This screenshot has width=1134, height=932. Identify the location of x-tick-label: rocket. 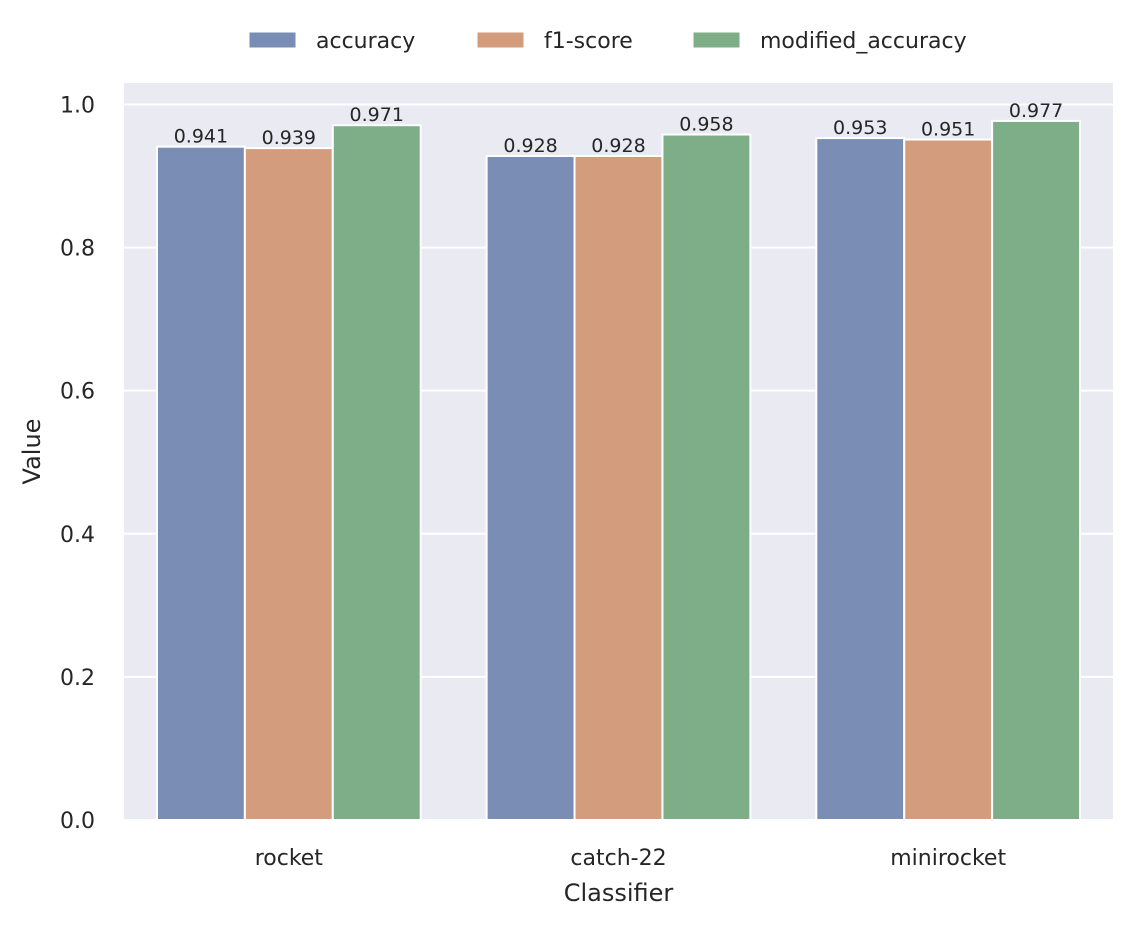
(289, 858).